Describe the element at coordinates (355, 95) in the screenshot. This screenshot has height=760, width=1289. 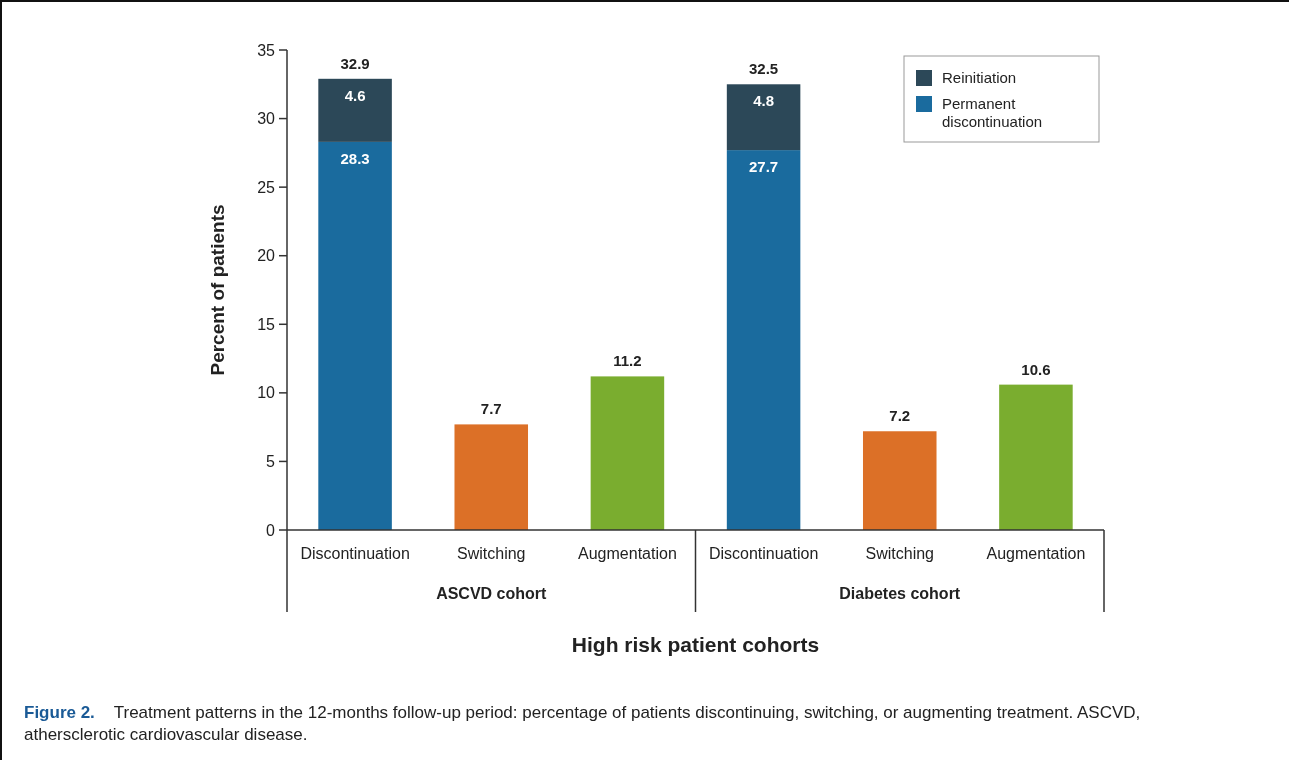
I see `data-label: 4.6` at that location.